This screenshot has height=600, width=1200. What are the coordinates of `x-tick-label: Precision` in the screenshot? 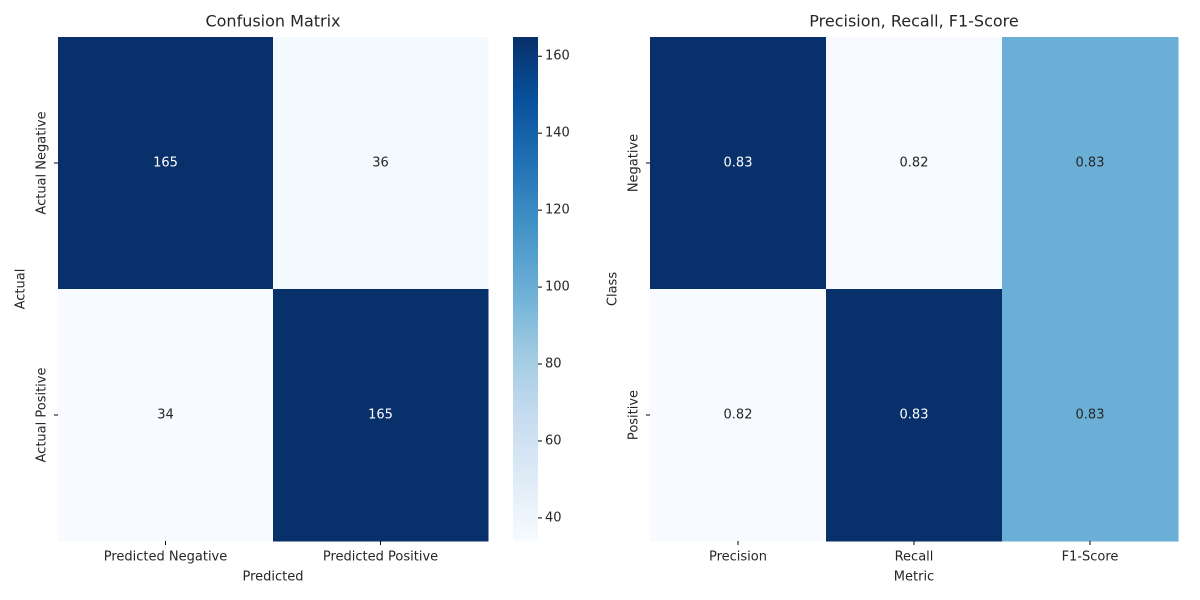 It's located at (738, 557).